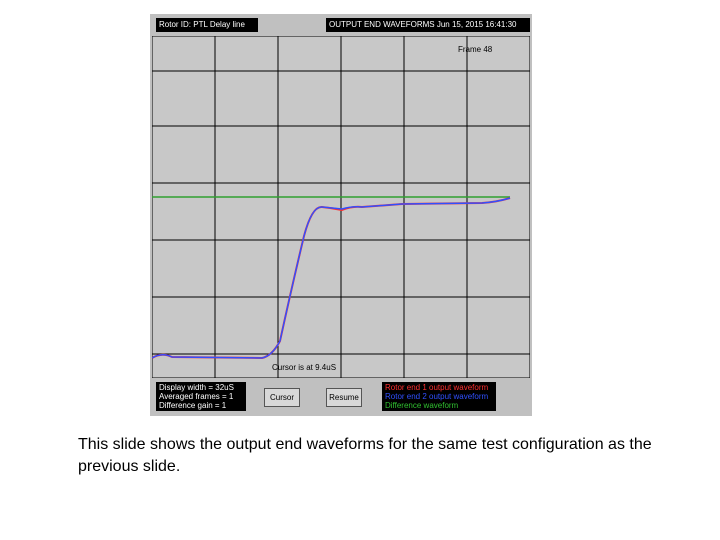 This screenshot has height=540, width=720. Describe the element at coordinates (196, 387) in the screenshot. I see `info-line: Display width = 32uS` at that location.